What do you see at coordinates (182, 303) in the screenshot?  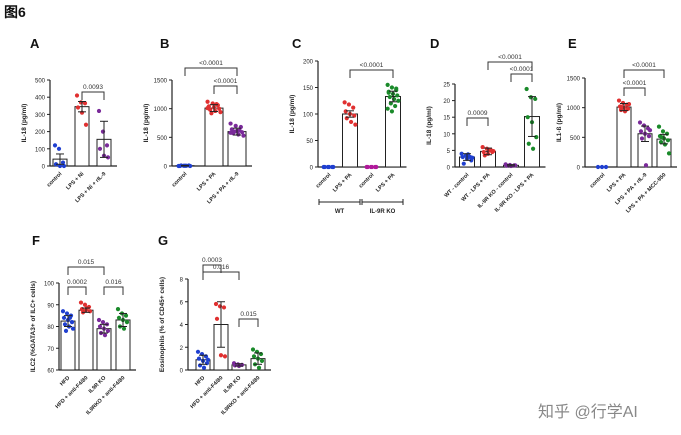 I see `y-tick-label: 6` at bounding box center [182, 303].